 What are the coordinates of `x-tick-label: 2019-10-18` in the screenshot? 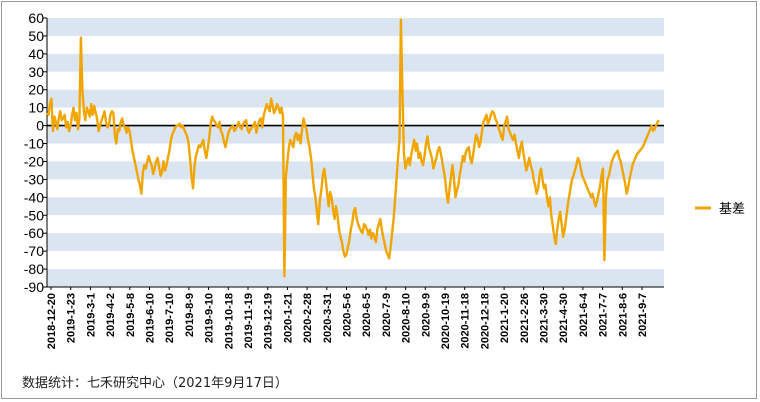 It's located at (229, 321).